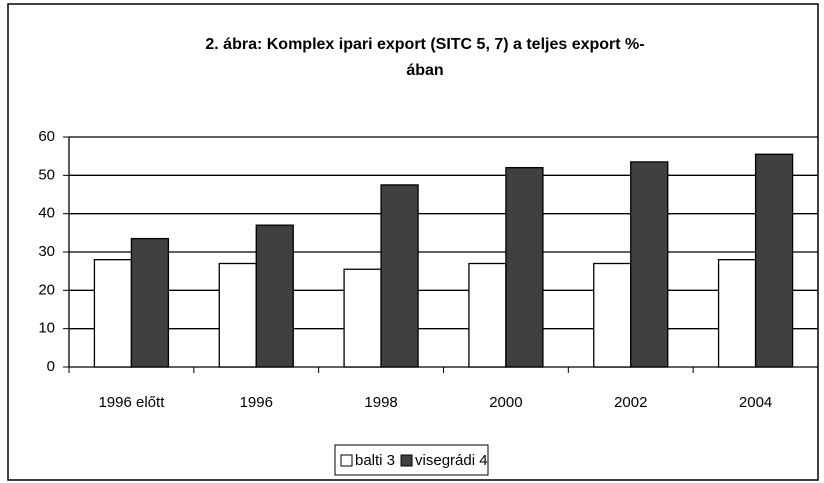 This screenshot has width=824, height=483. I want to click on y-tick-label: 40, so click(46, 213).